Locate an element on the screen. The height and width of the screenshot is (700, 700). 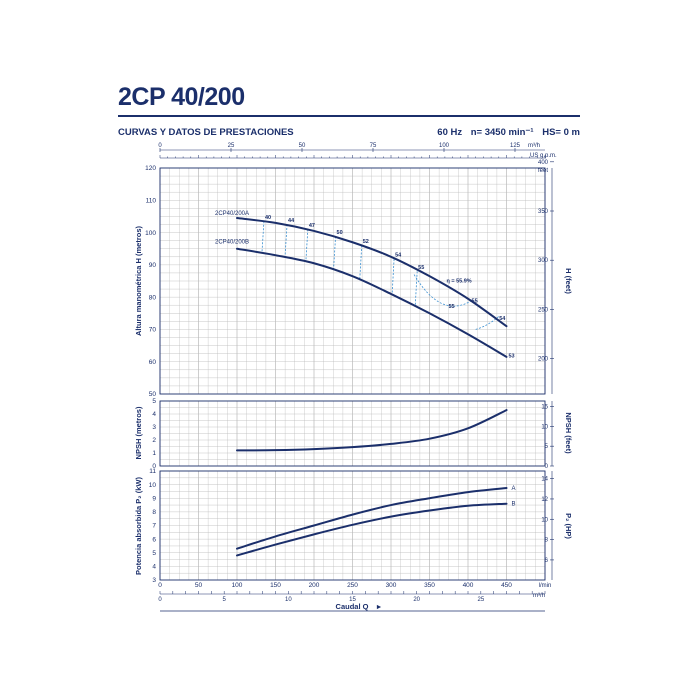
efficiency-label: 47 is located at coordinates (312, 226).